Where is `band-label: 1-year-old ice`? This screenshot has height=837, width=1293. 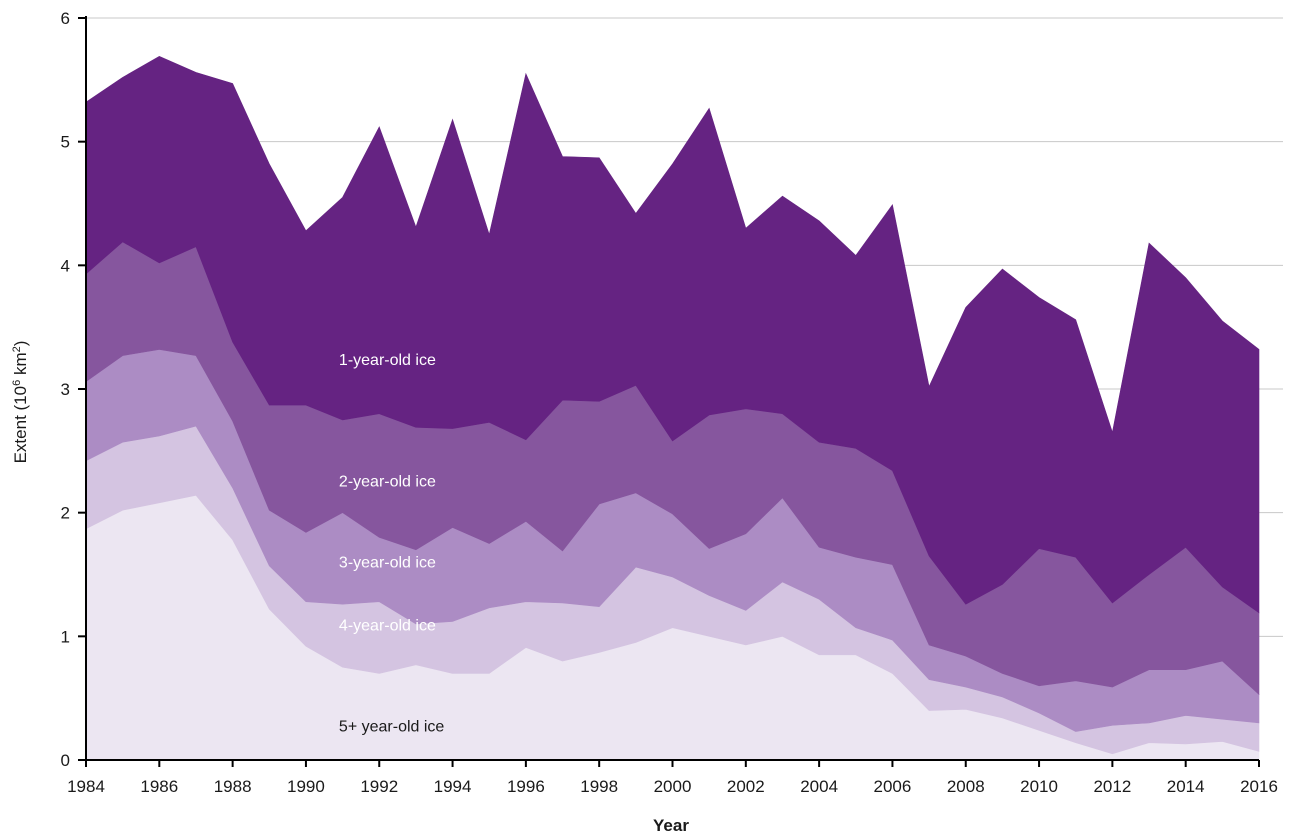
band-label: 1-year-old ice is located at coordinates (387, 360).